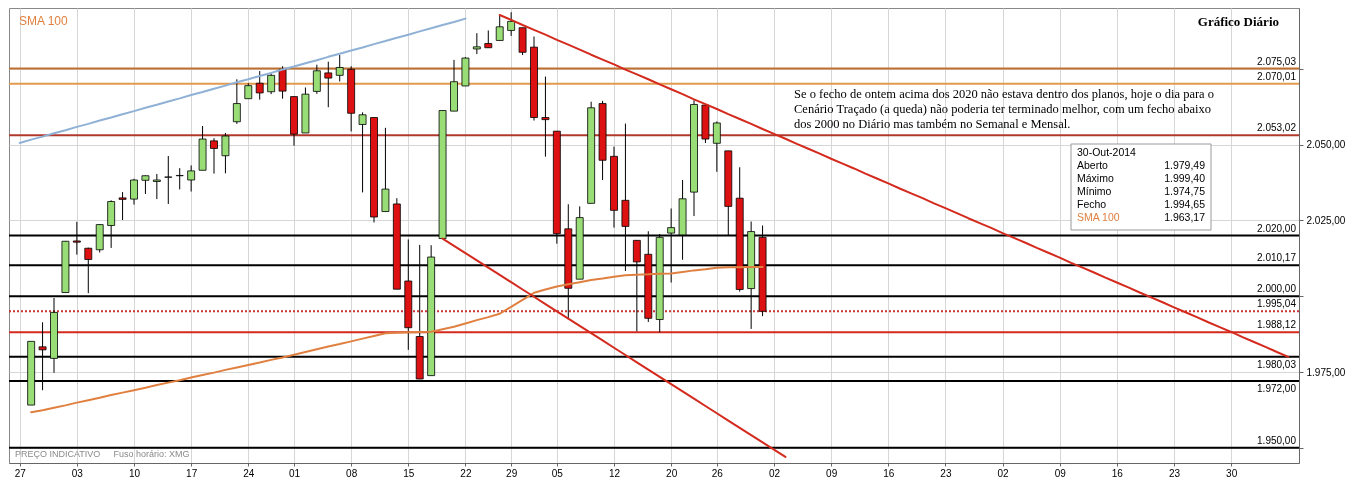 The width and height of the screenshot is (1359, 486). I want to click on annotation: 30-Out-2014, so click(1107, 152).